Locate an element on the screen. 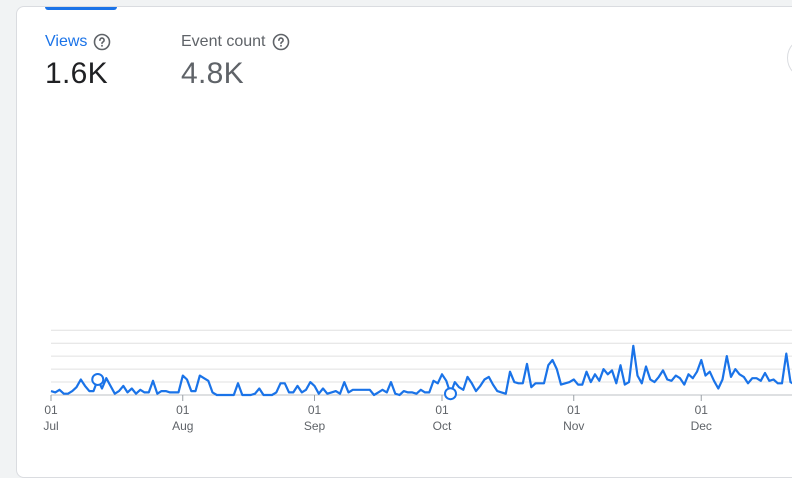  x-tick-month-label: Jul is located at coordinates (50, 426).